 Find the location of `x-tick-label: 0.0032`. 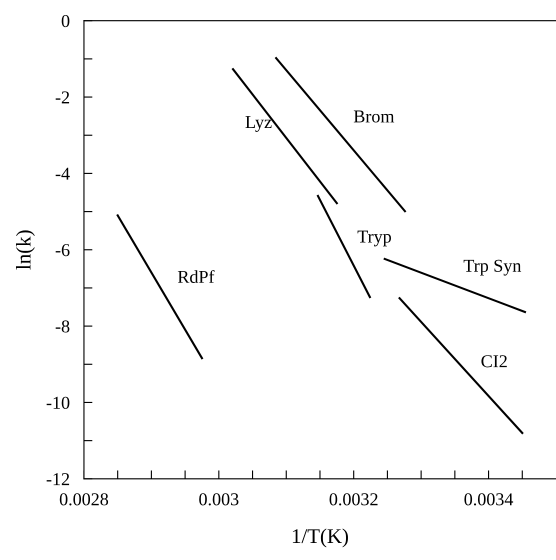

x-tick-label: 0.0032 is located at coordinates (354, 499).